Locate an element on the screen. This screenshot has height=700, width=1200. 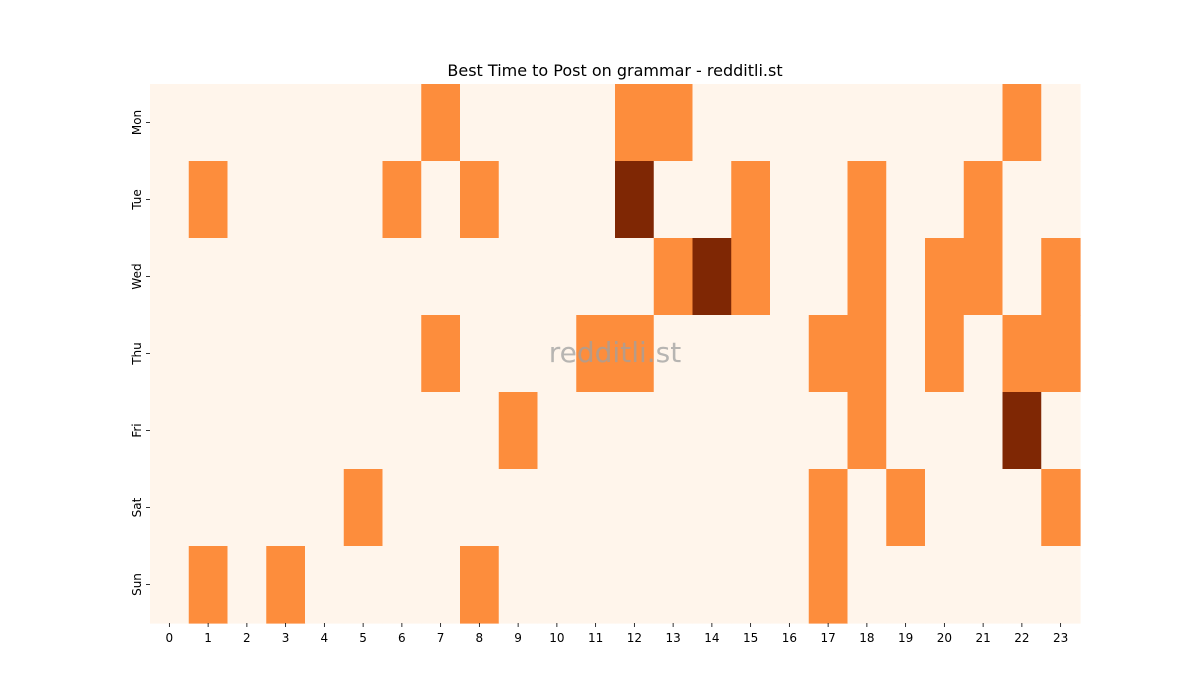
x-tick-label: 2 is located at coordinates (247, 638).